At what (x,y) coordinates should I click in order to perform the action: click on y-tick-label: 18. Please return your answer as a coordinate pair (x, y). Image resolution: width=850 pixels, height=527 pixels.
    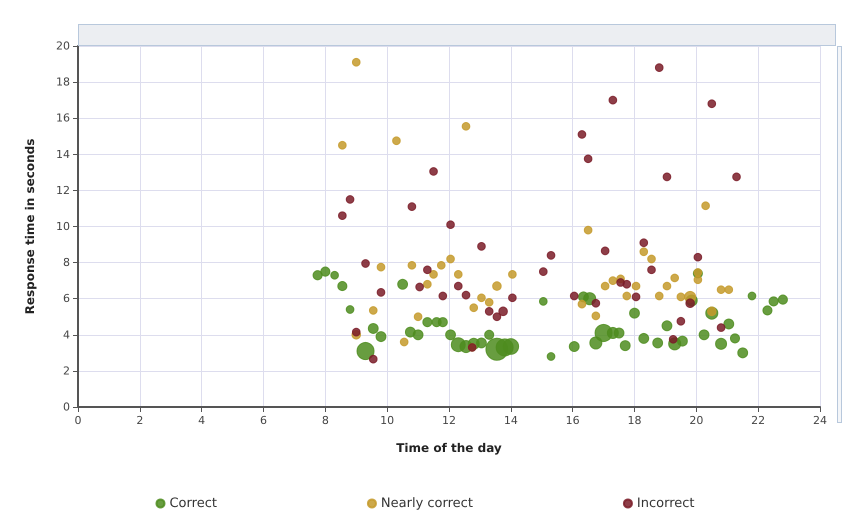
    Looking at the image, I should click on (63, 82).